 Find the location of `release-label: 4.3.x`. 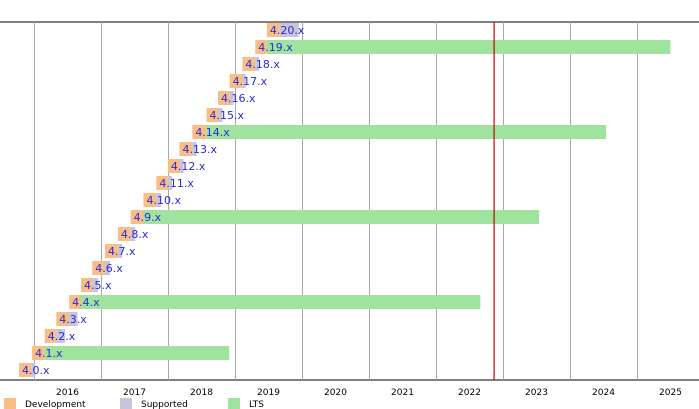

release-label: 4.3.x is located at coordinates (73, 319).